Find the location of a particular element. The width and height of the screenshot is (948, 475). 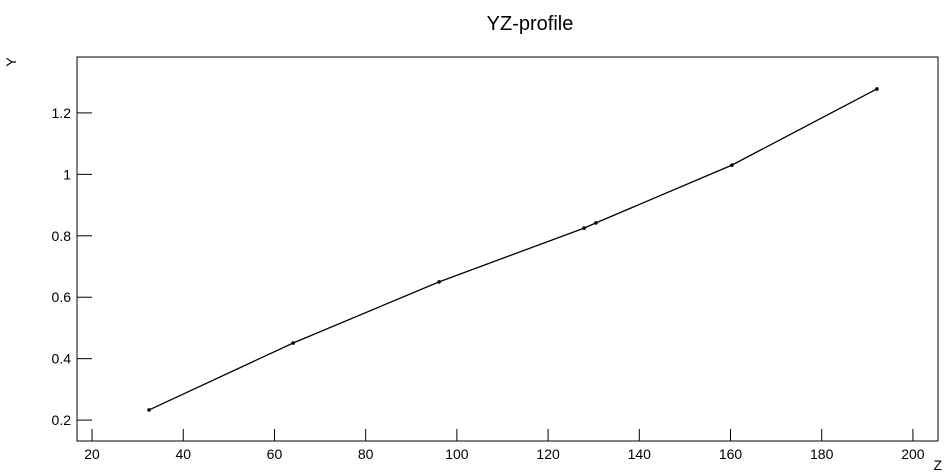

x-tick-label: 60 is located at coordinates (275, 454).